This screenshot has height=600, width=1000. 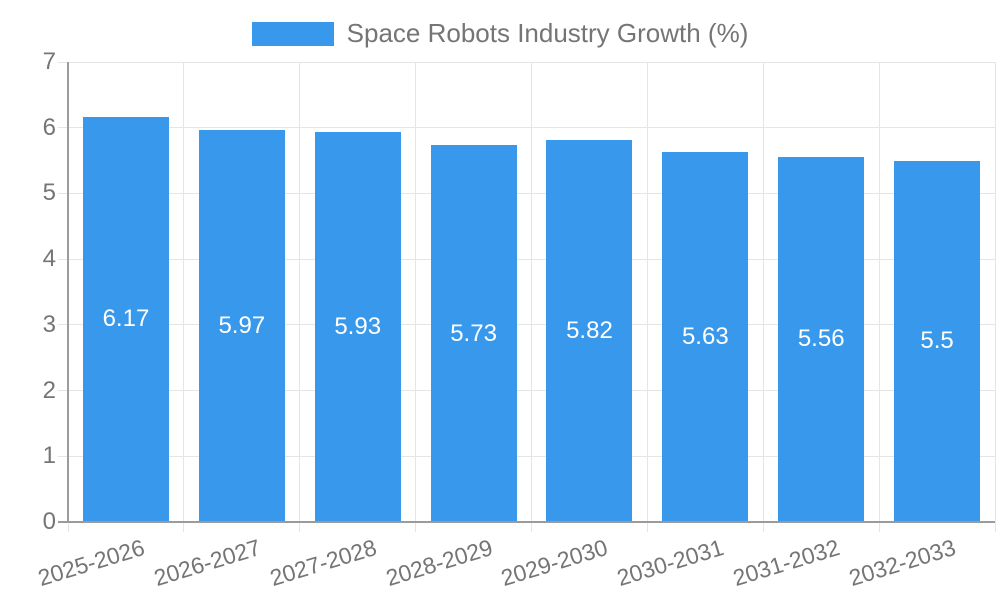 What do you see at coordinates (49, 390) in the screenshot?
I see `y-tick-label: 2` at bounding box center [49, 390].